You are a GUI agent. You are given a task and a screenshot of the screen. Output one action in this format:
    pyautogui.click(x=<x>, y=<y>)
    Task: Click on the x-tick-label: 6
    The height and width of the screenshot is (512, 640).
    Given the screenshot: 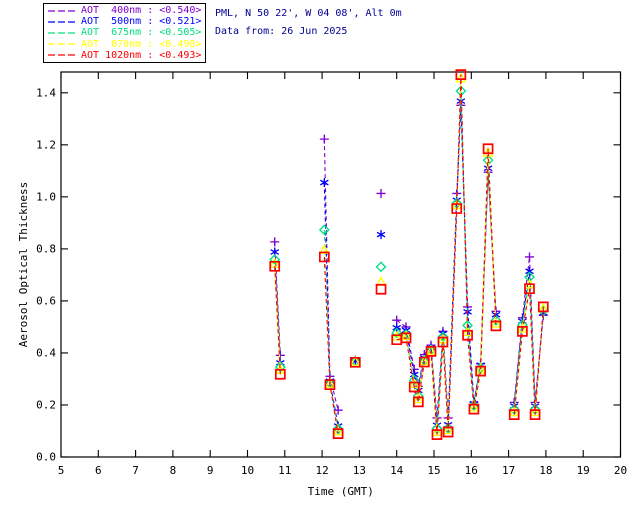 What is the action you would take?
    pyautogui.click(x=98, y=470)
    